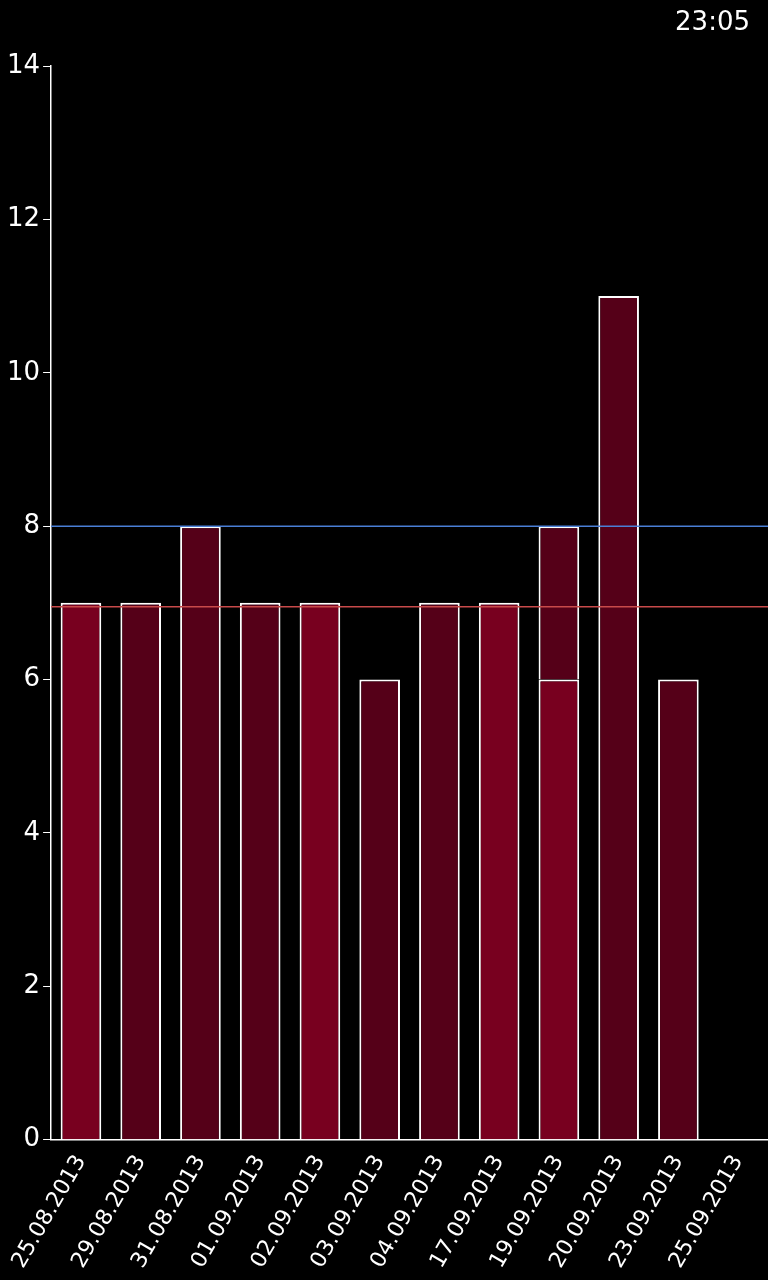  Describe the element at coordinates (23, 217) in the screenshot. I see `y-tick-label: 12` at that location.